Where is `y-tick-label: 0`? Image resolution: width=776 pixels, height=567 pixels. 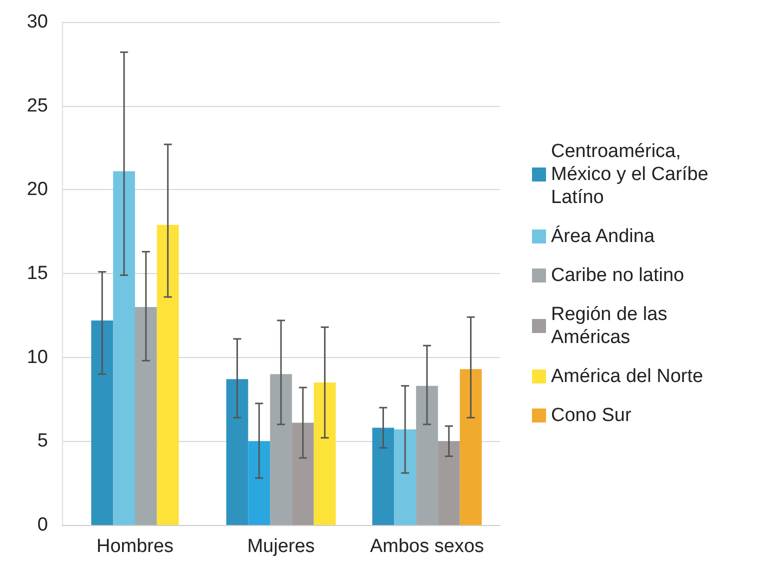 y-tick-label: 0 is located at coordinates (42, 525).